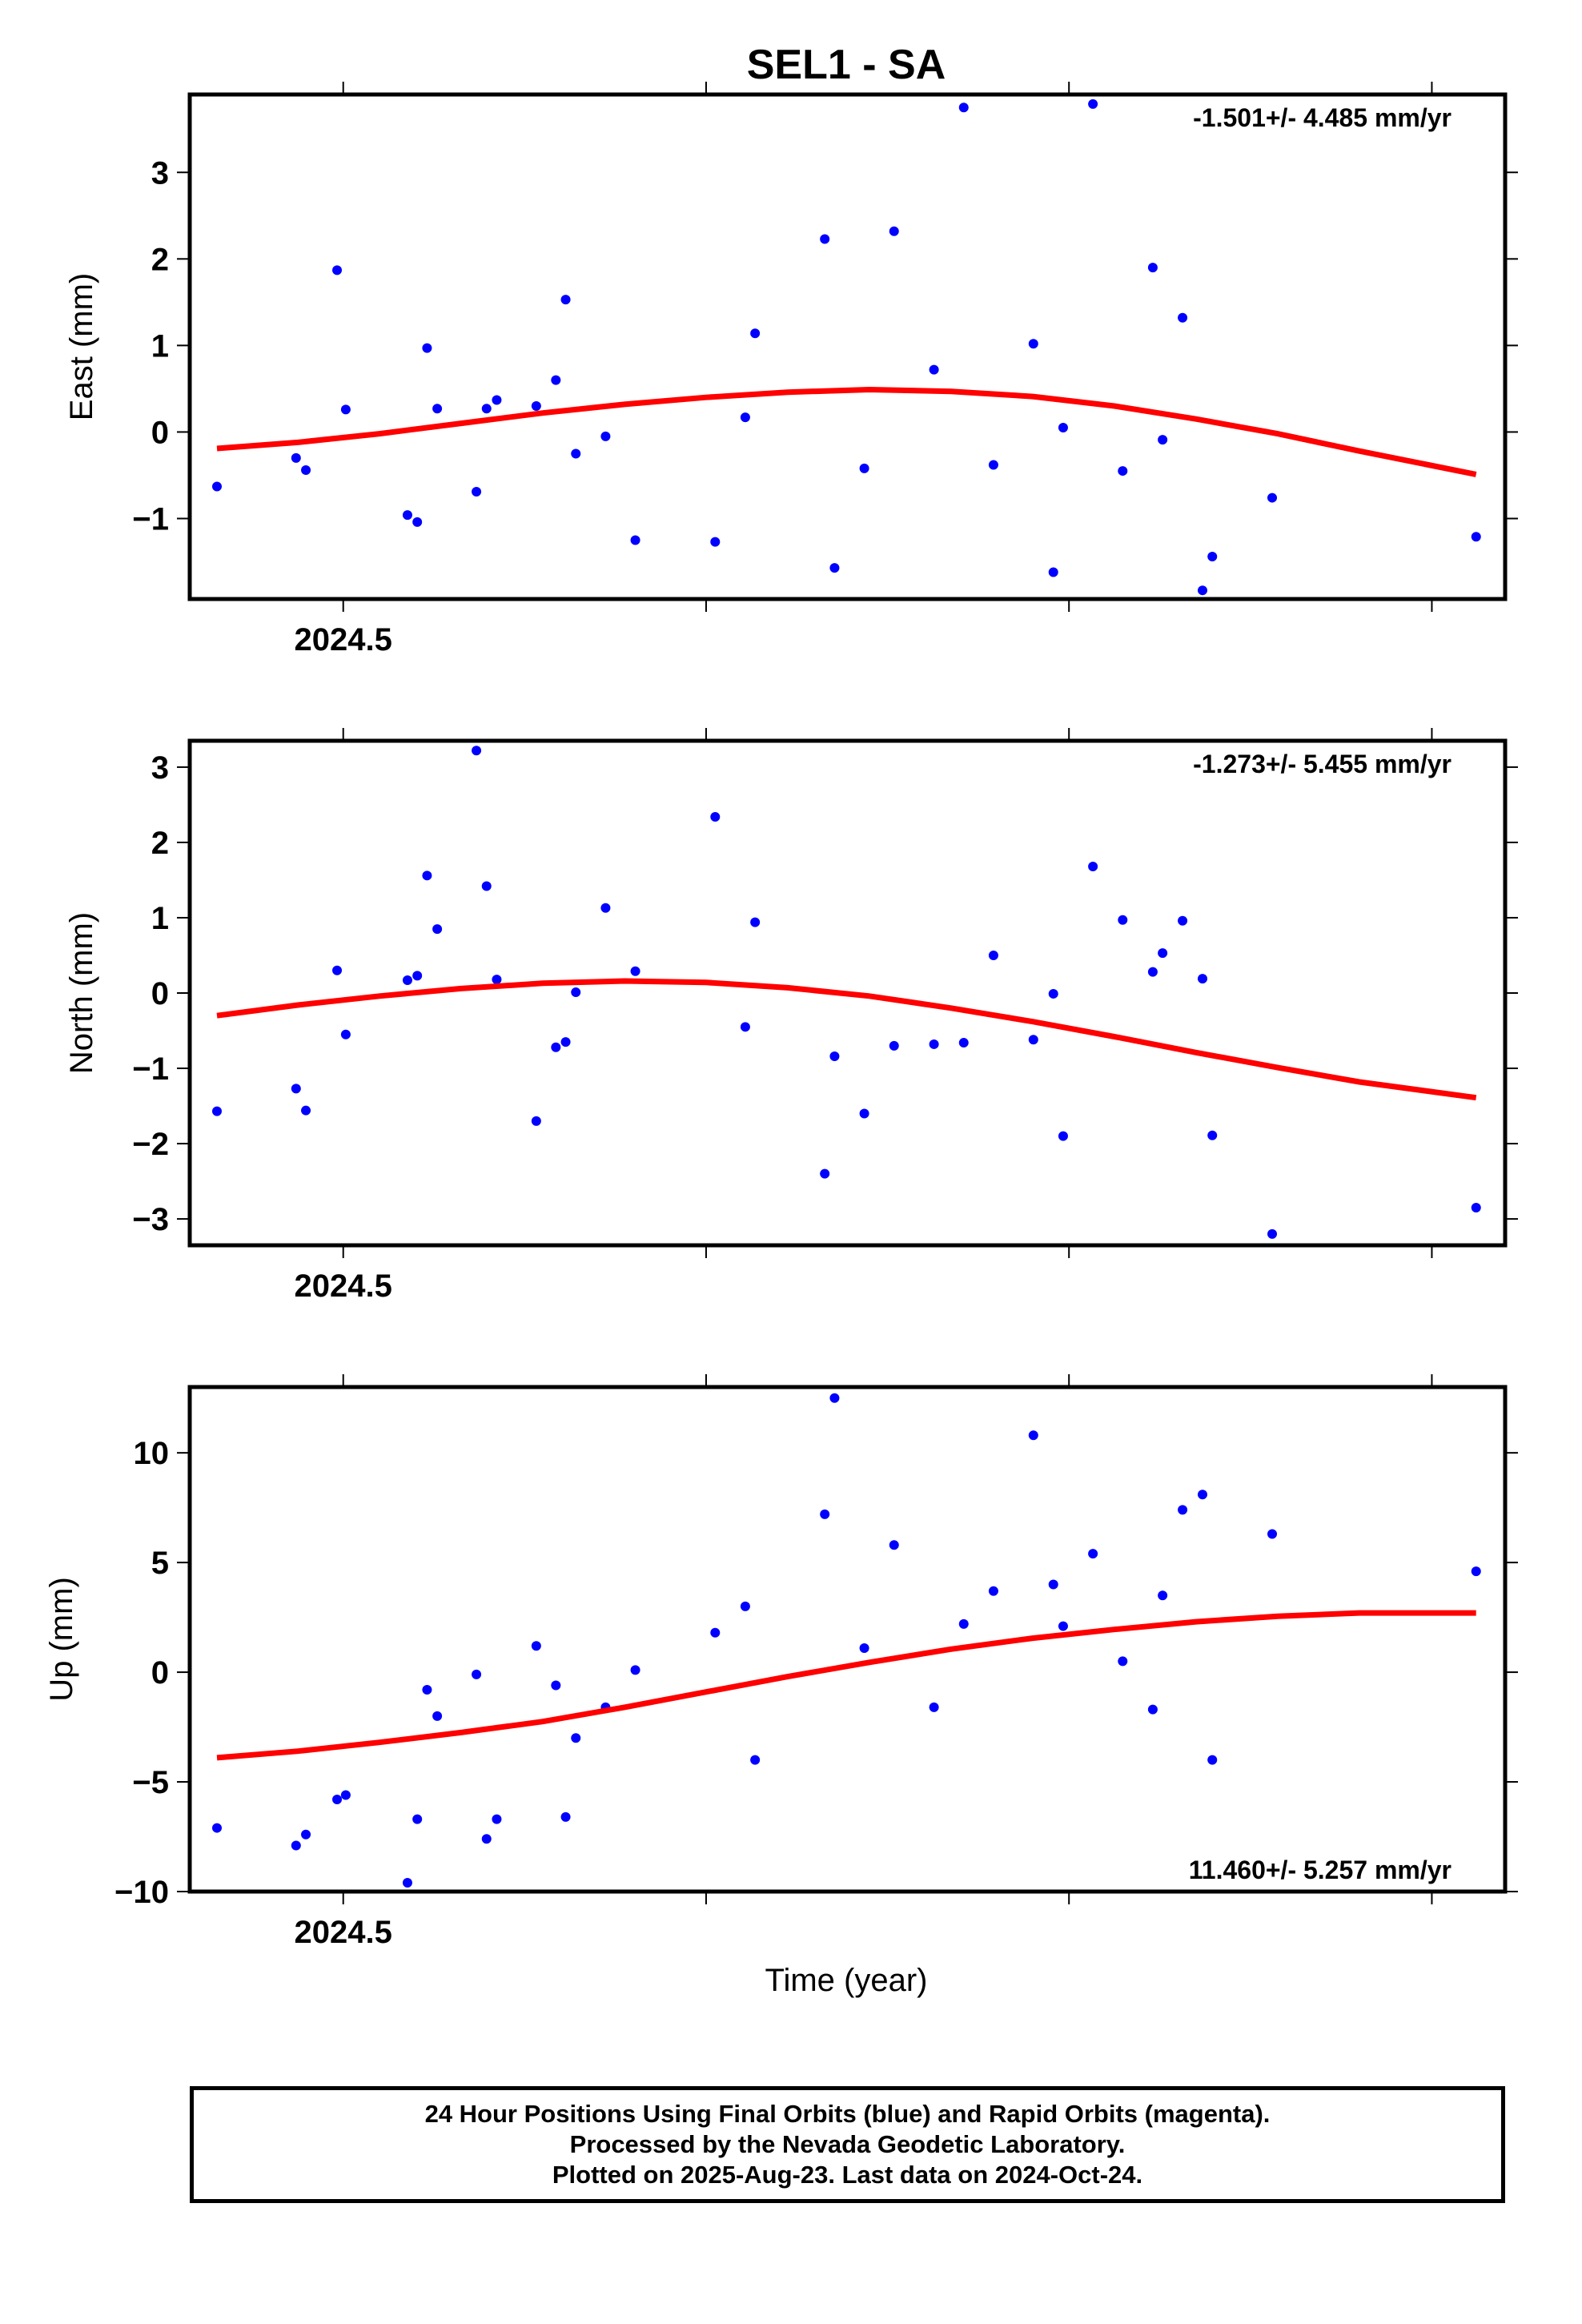  What do you see at coordinates (847, 65) in the screenshot?
I see `chart-title: SEL1 - SA` at bounding box center [847, 65].